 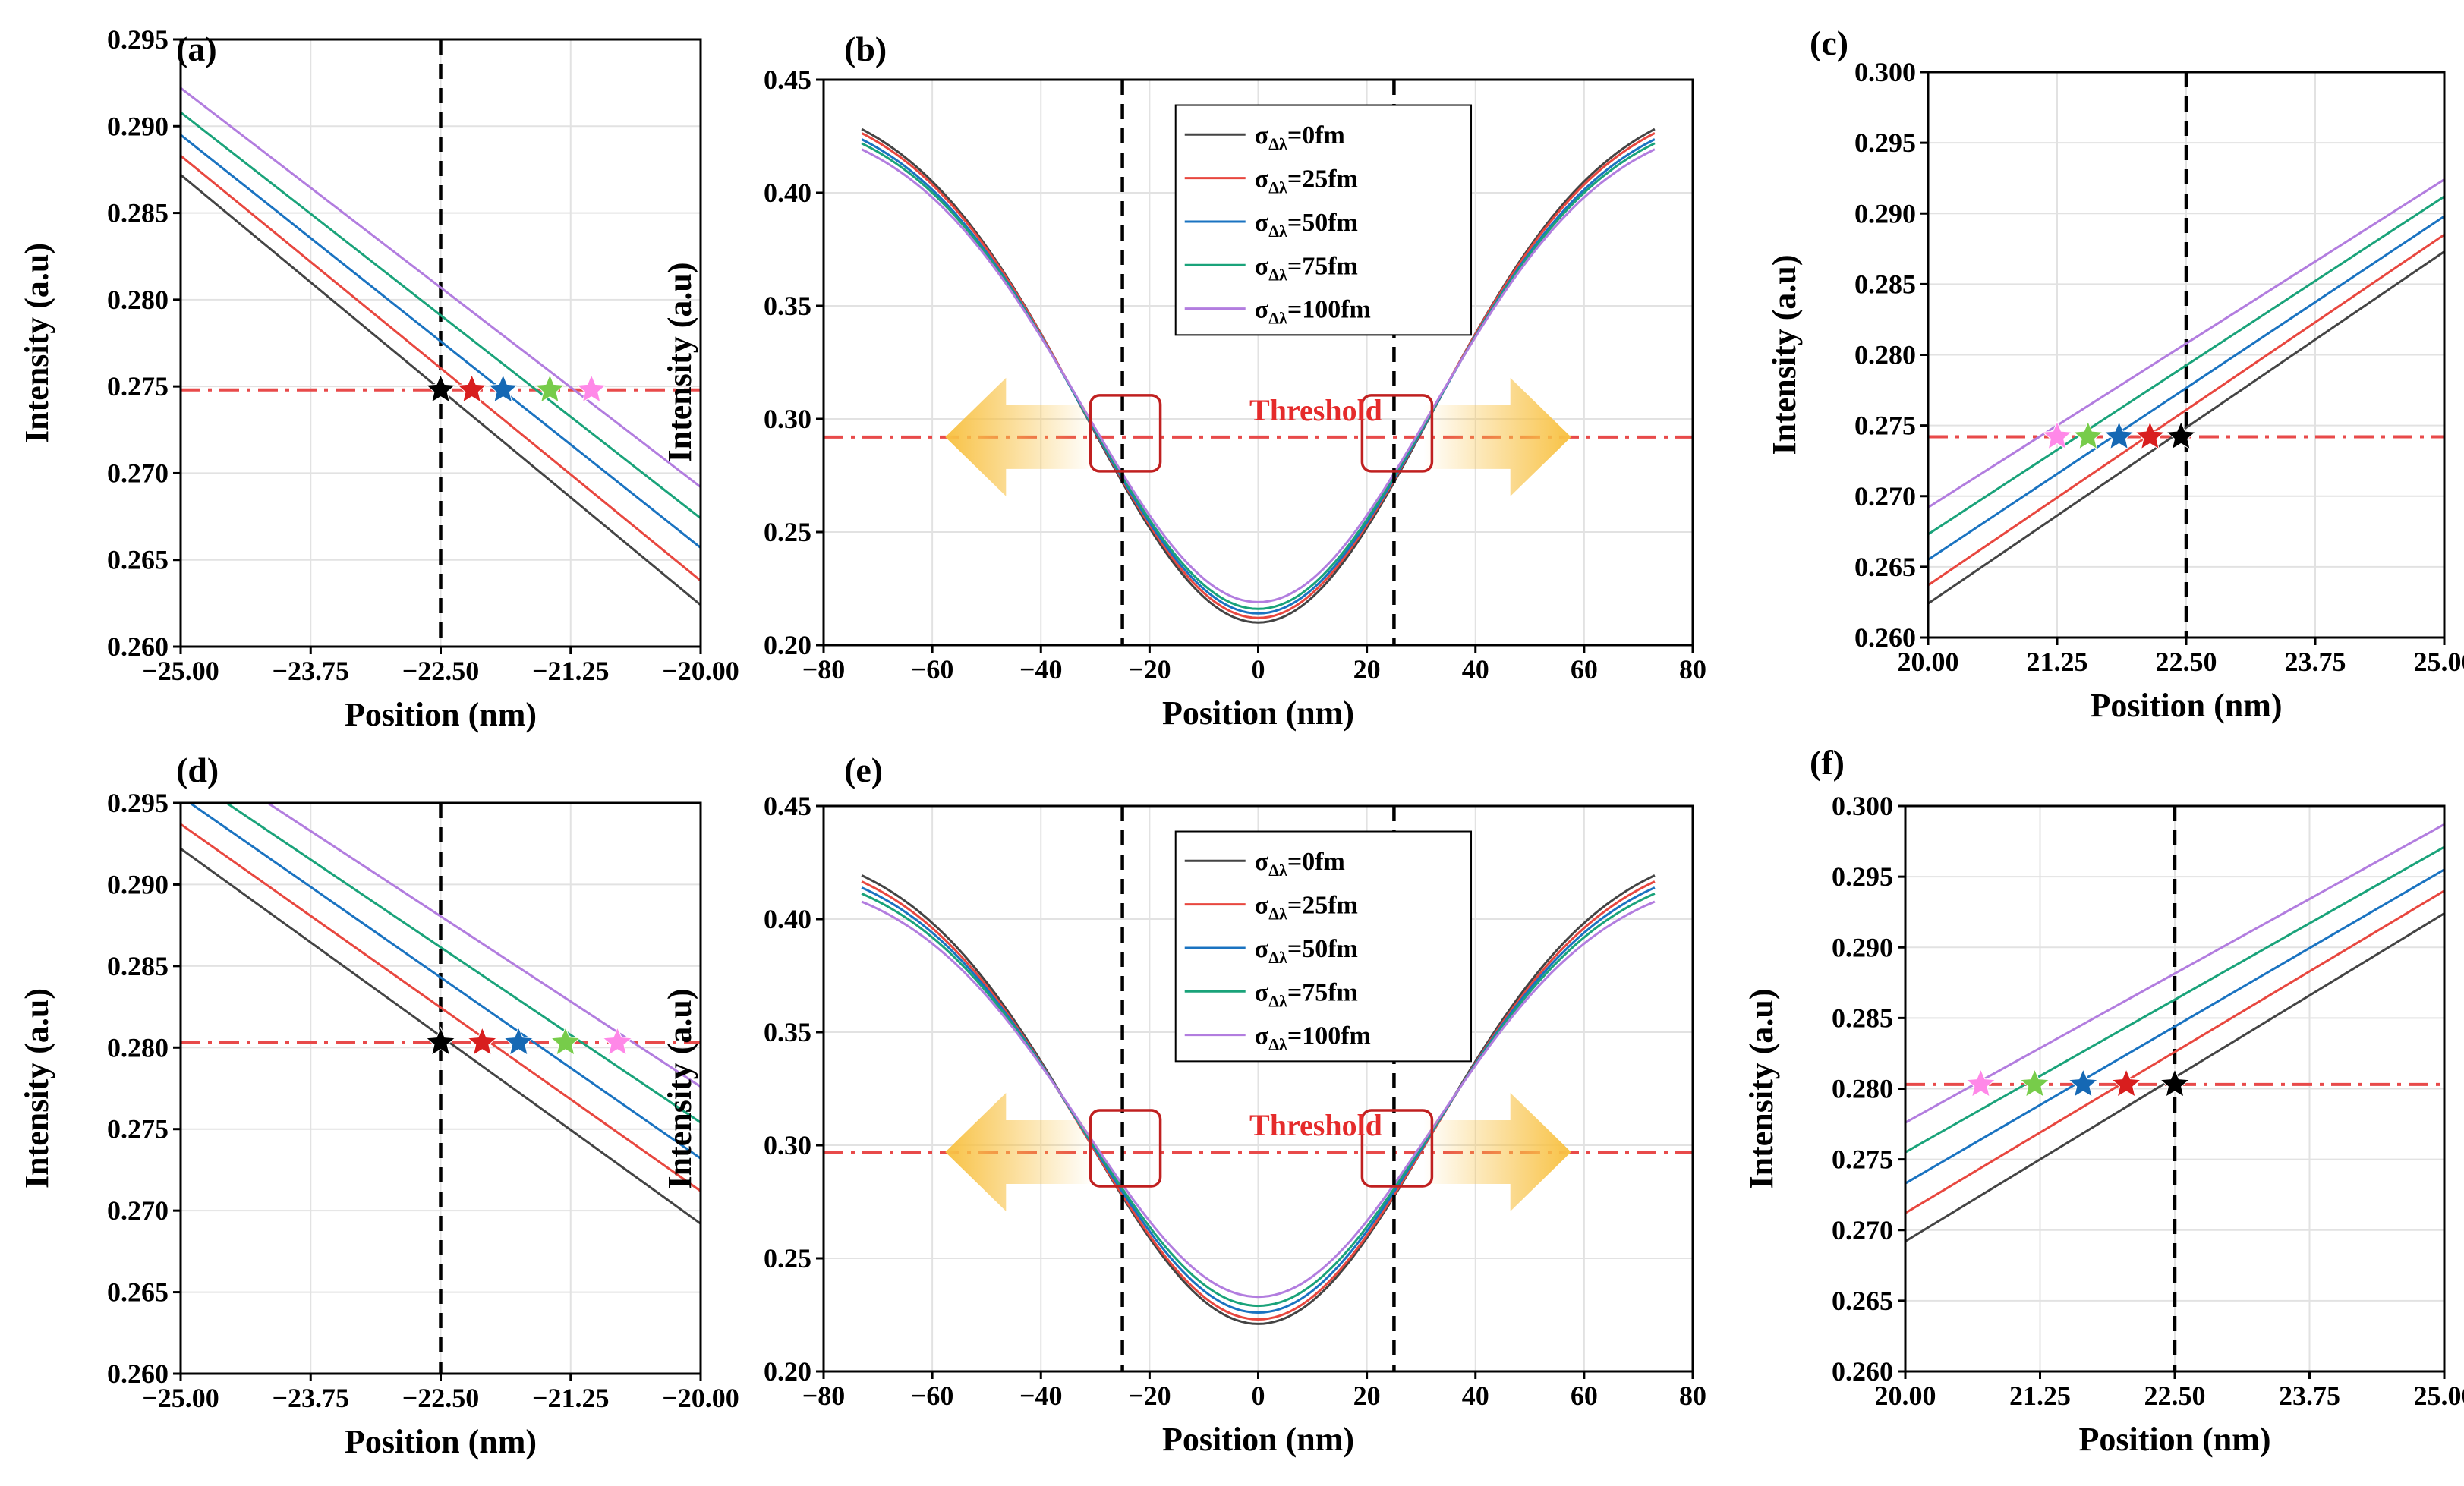 What do you see at coordinates (700, 671) in the screenshot?
I see `x-tick-label: −20.00` at bounding box center [700, 671].